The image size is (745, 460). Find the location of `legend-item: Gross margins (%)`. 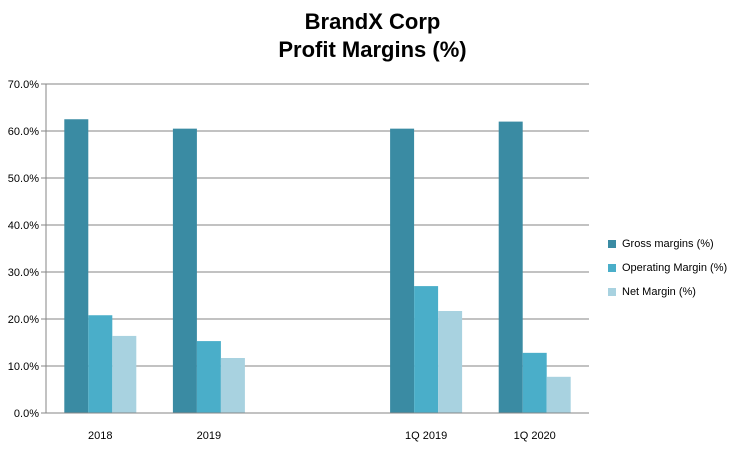

legend-item: Gross margins (%) is located at coordinates (667, 244).